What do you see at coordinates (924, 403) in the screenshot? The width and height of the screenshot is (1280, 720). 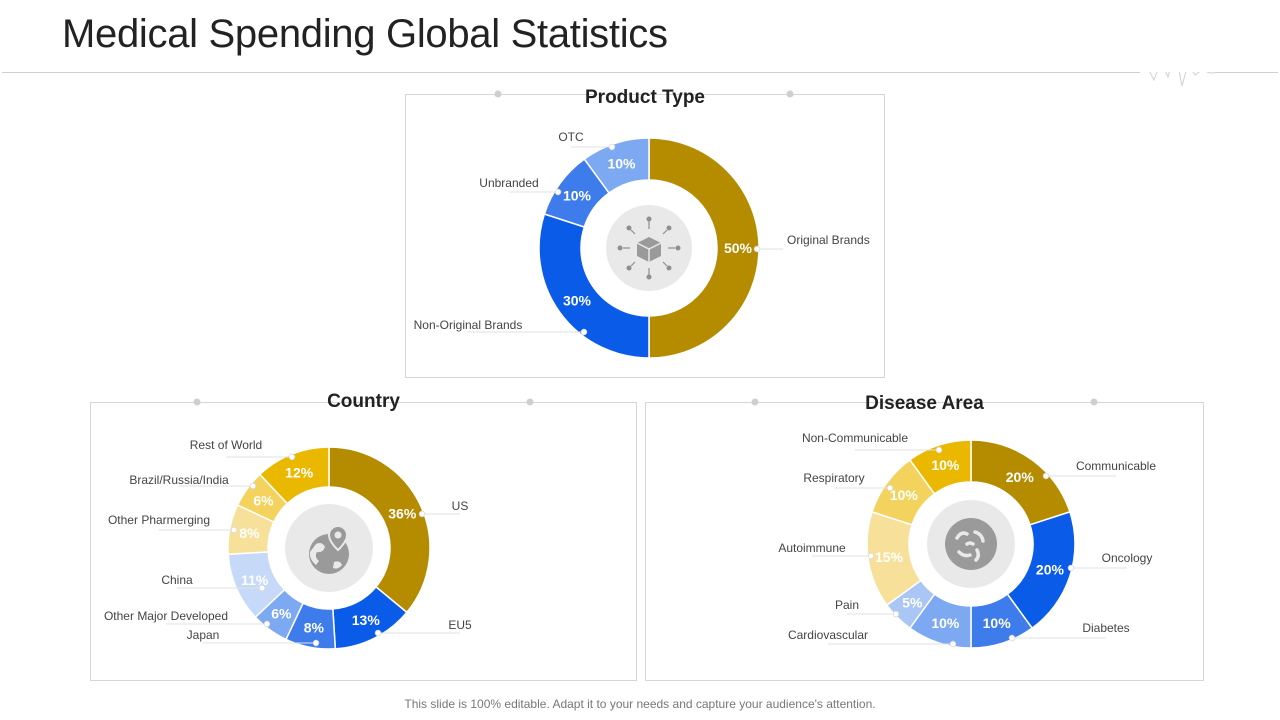 I see `panel-title-disease-area: Disease Area` at bounding box center [924, 403].